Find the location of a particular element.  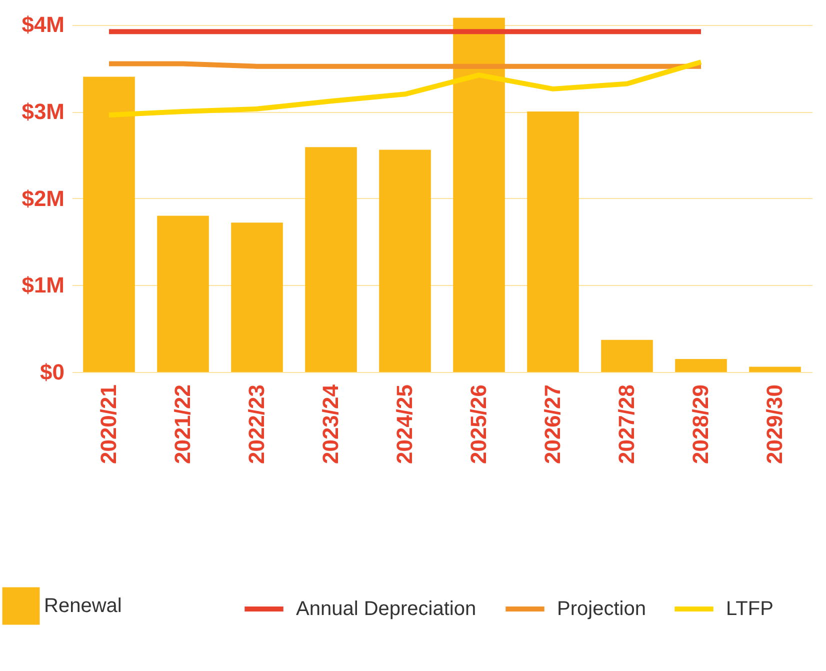

x-tick-label: 2021/22 is located at coordinates (182, 424).